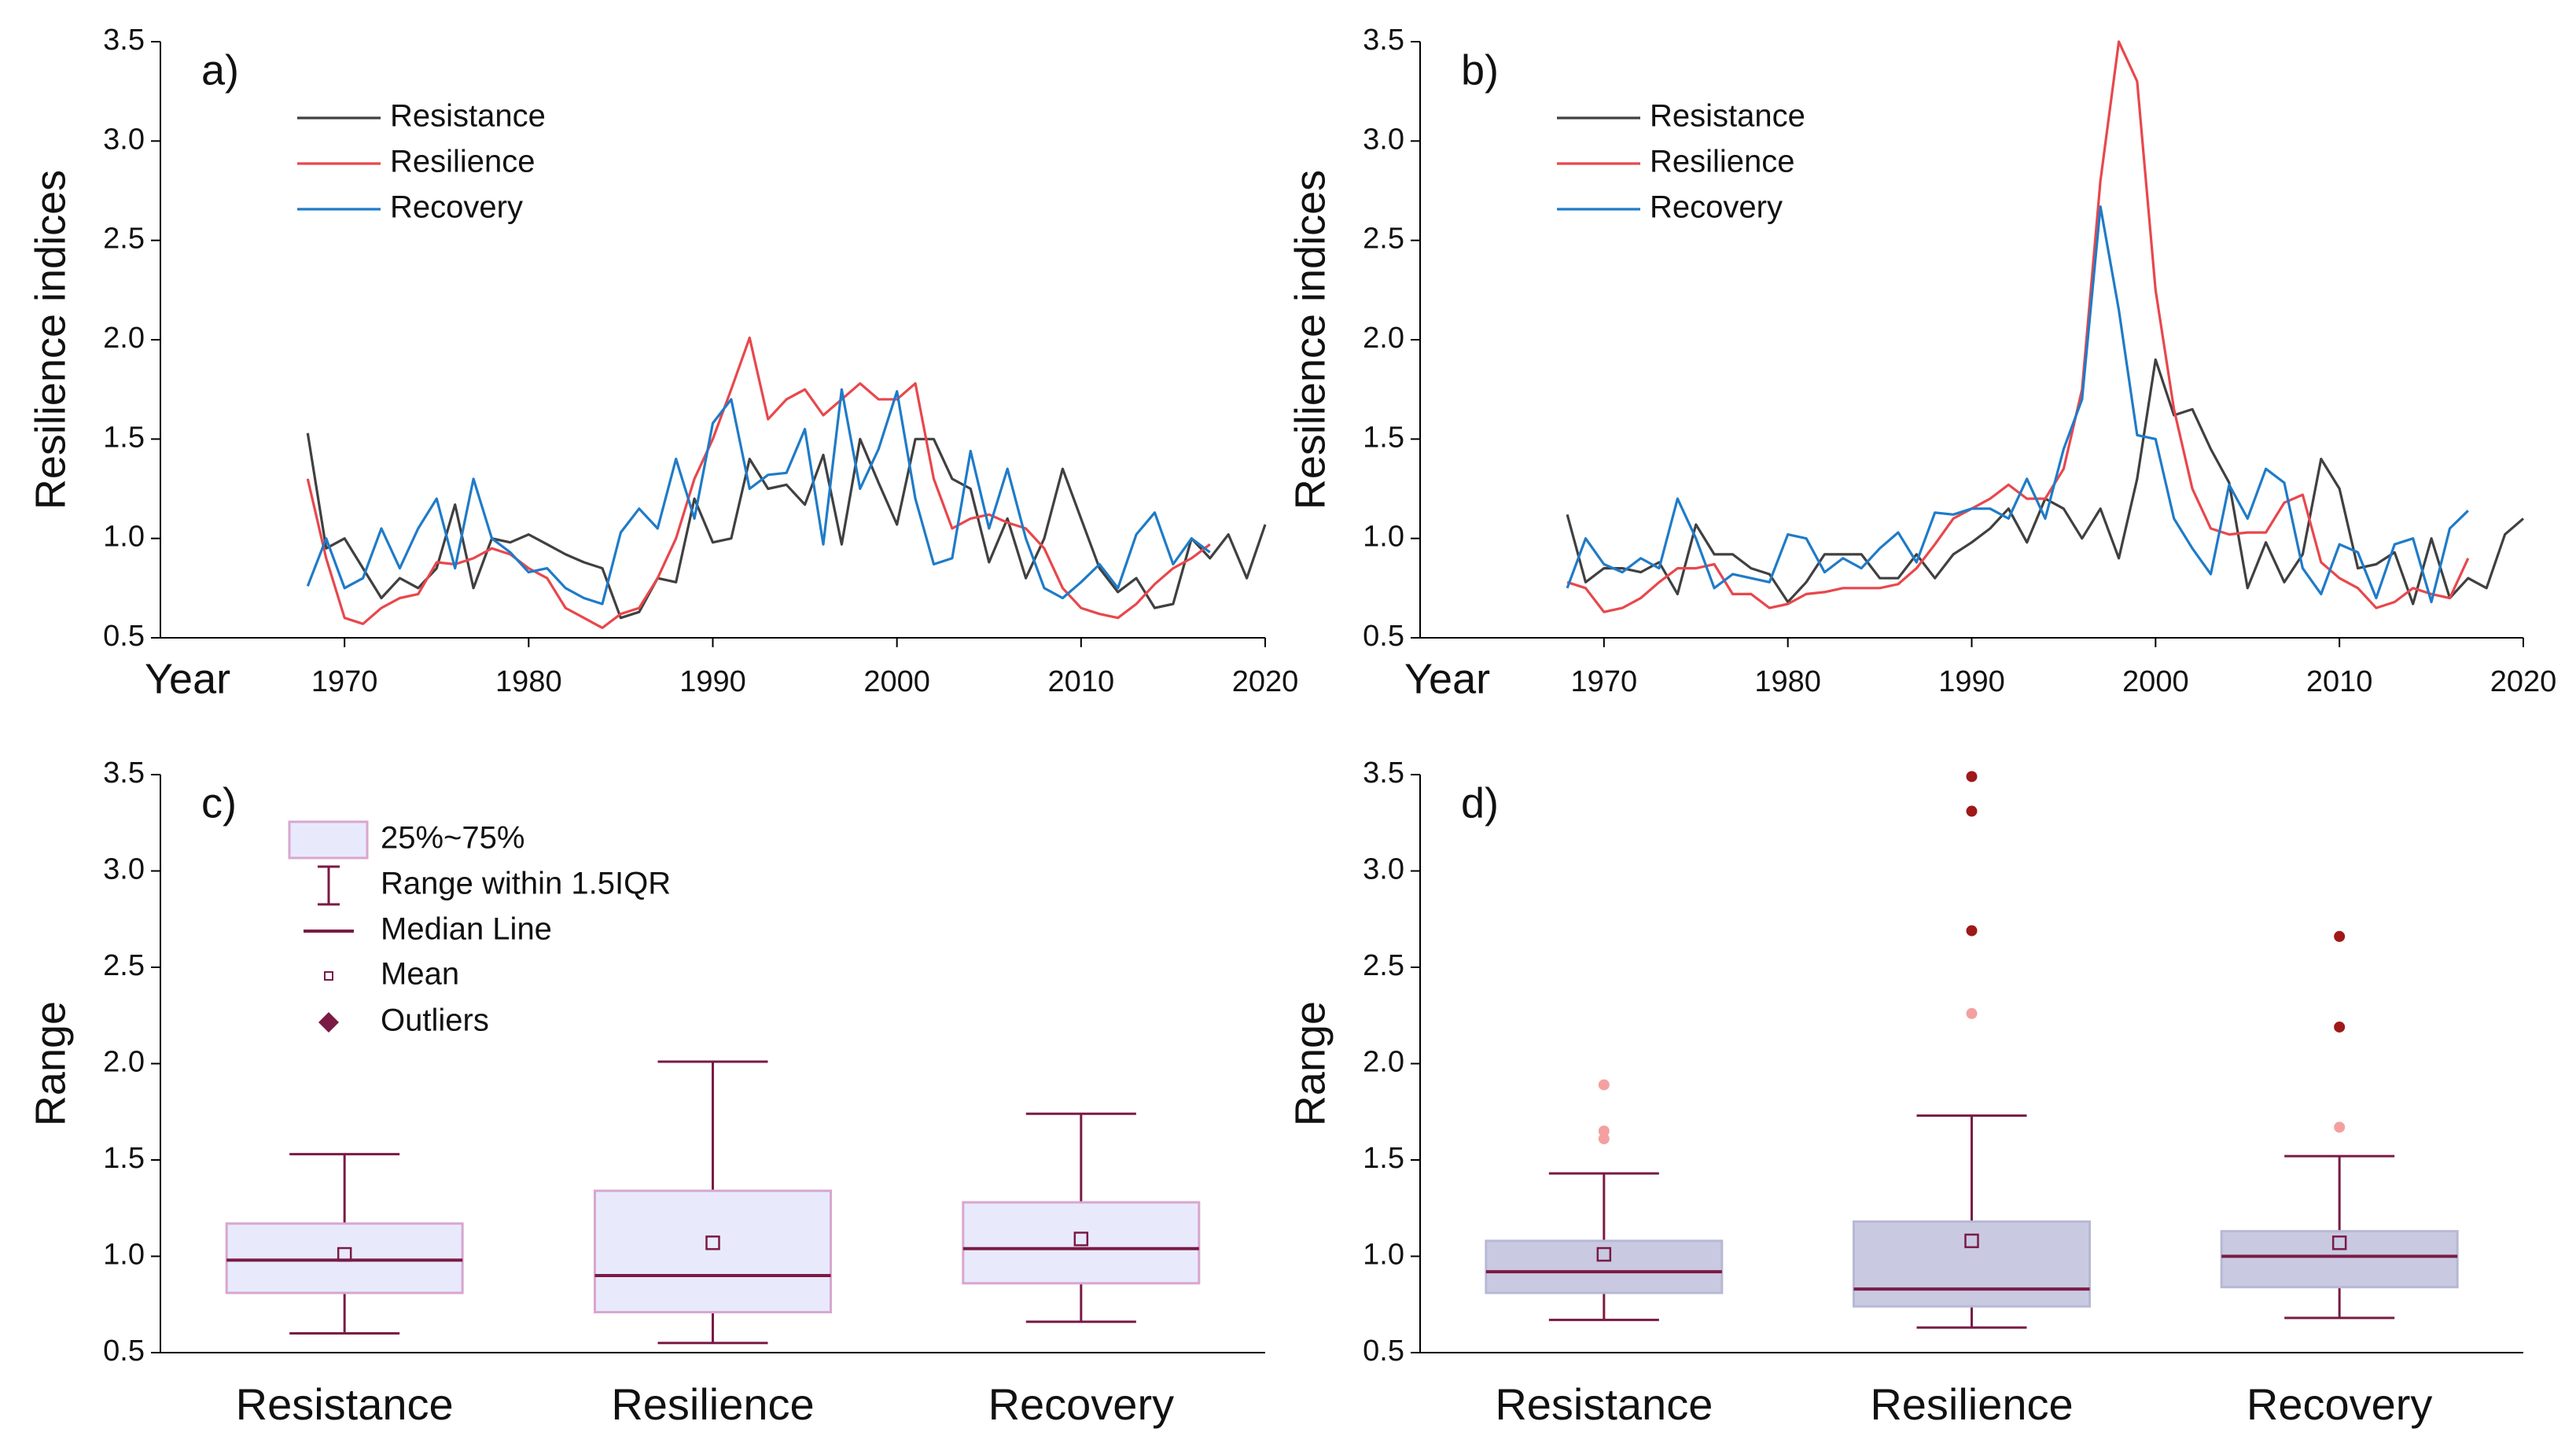  Describe the element at coordinates (219, 803) in the screenshot. I see `panel-label: c)` at that location.